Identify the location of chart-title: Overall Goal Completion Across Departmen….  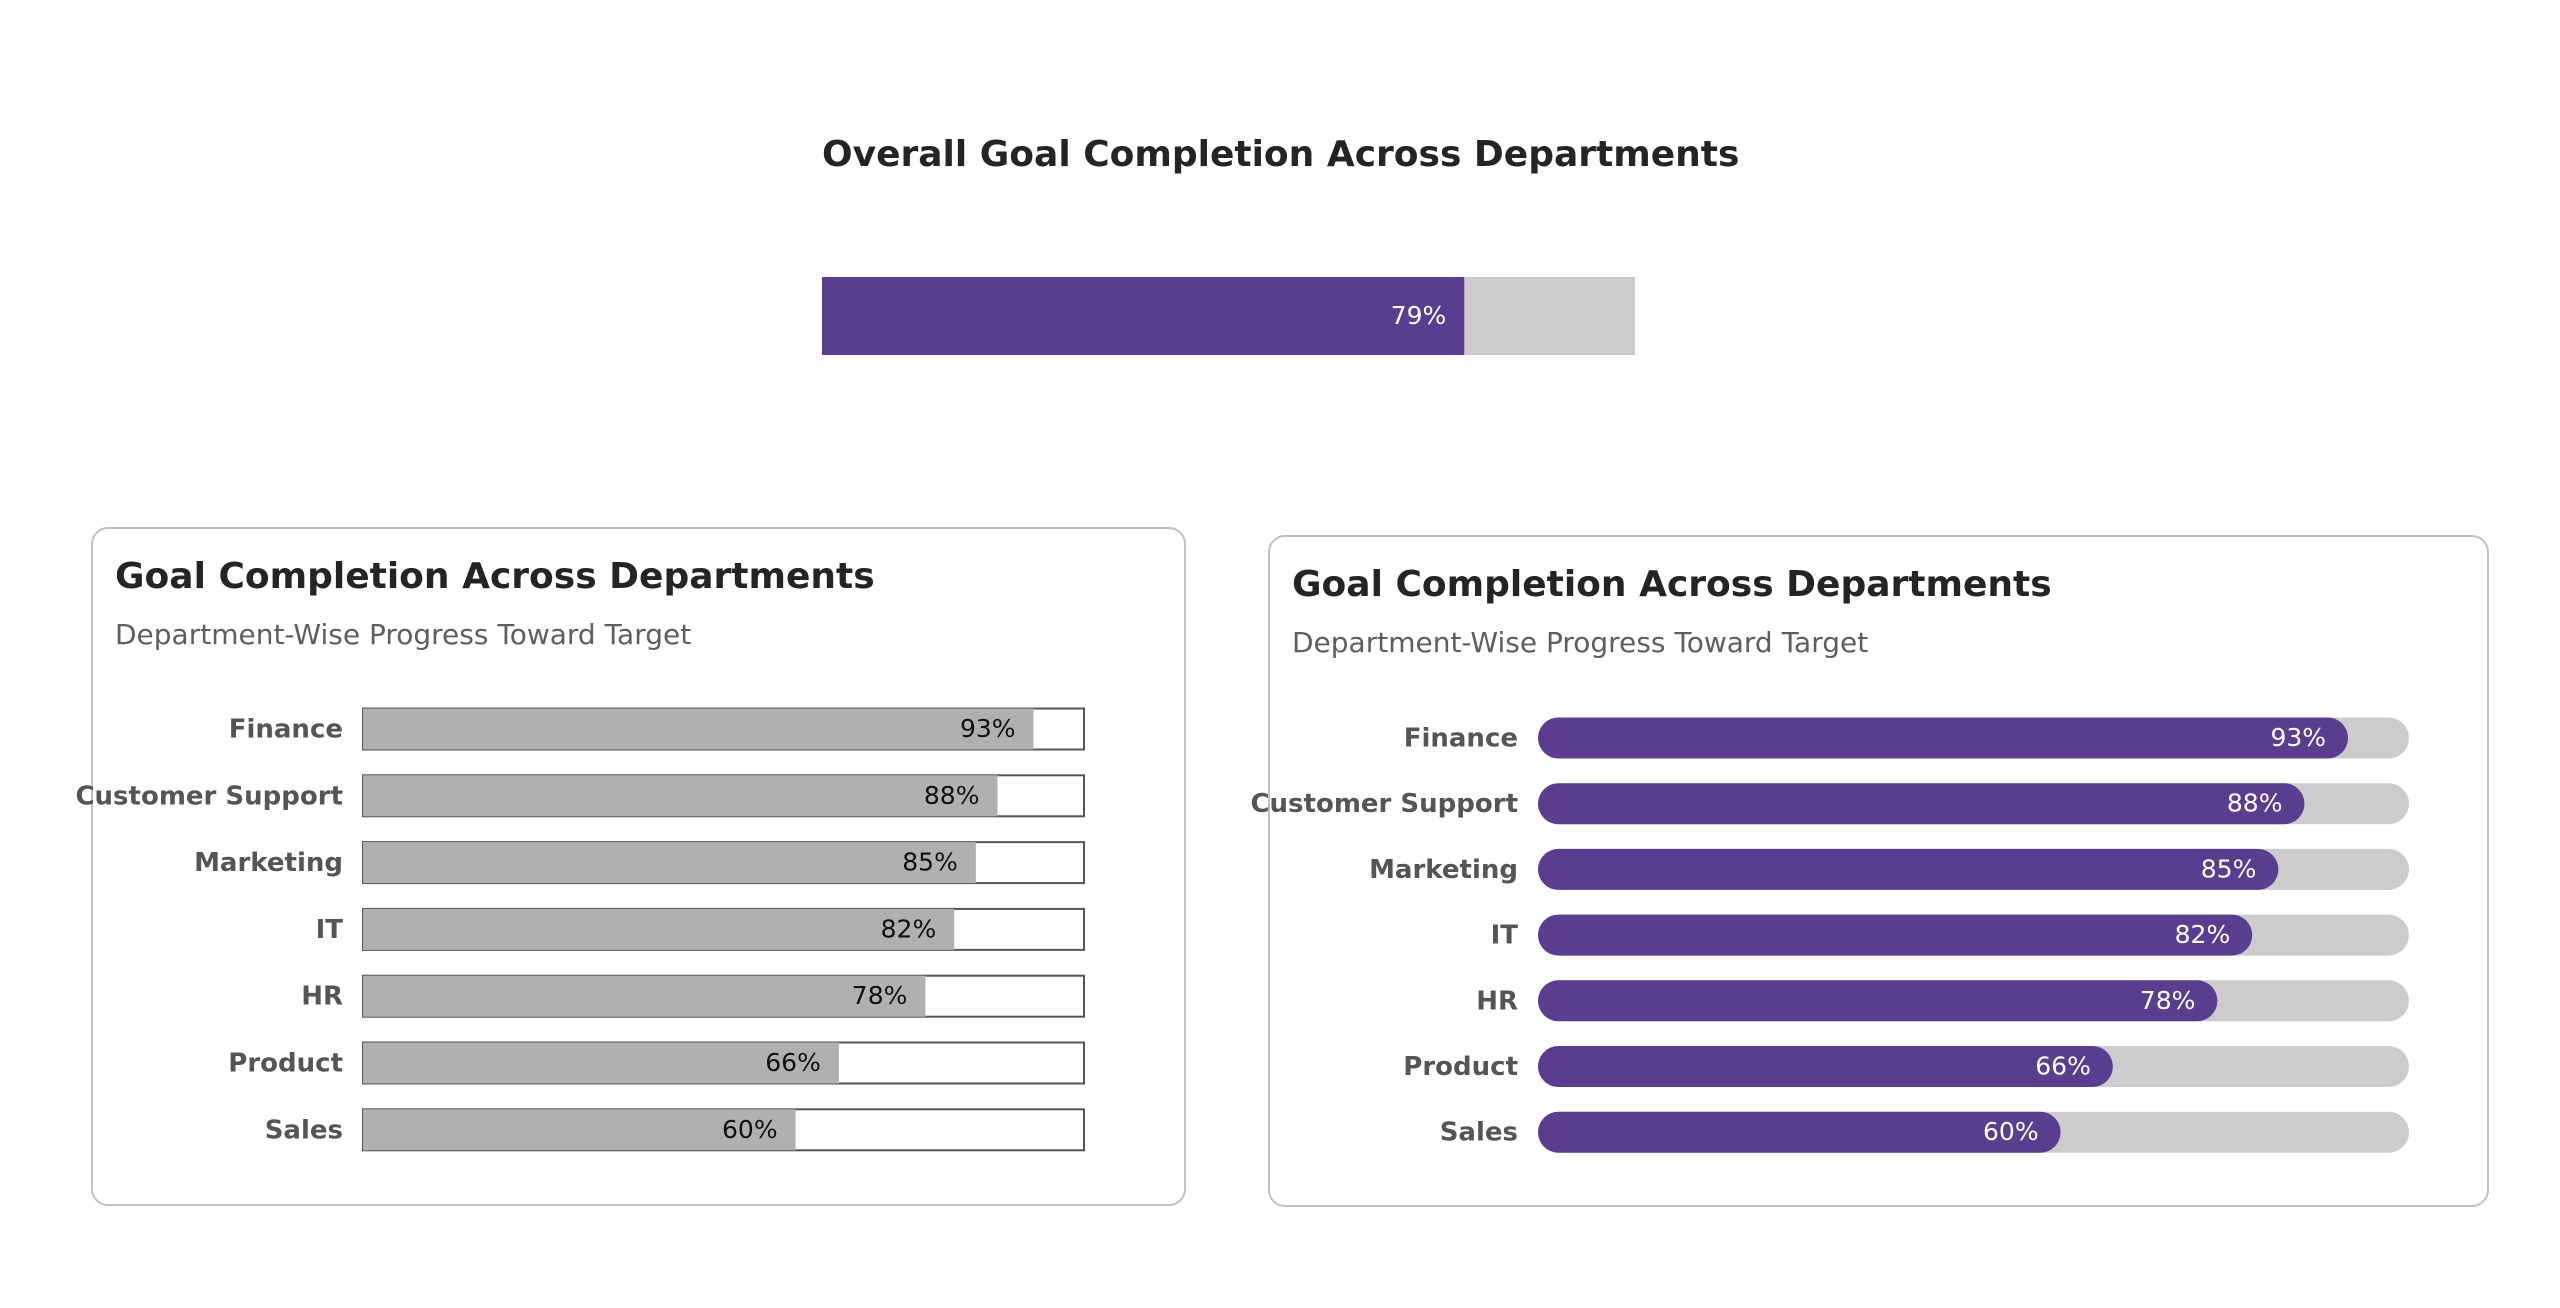
(1280, 154).